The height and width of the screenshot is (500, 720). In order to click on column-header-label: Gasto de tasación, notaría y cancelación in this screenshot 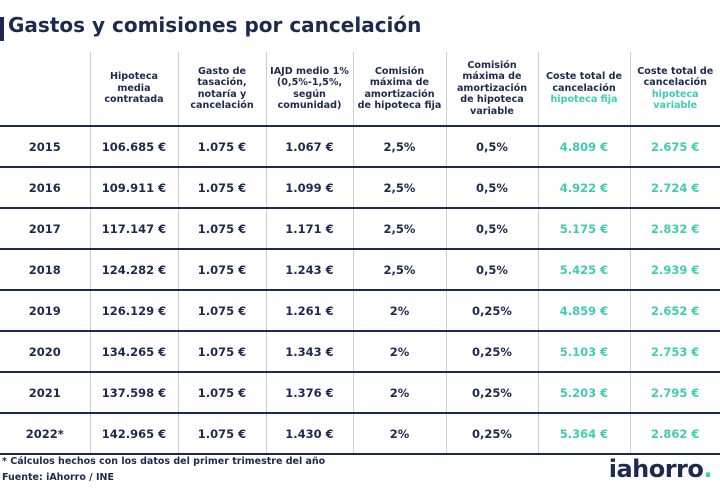, I will do `click(222, 88)`.